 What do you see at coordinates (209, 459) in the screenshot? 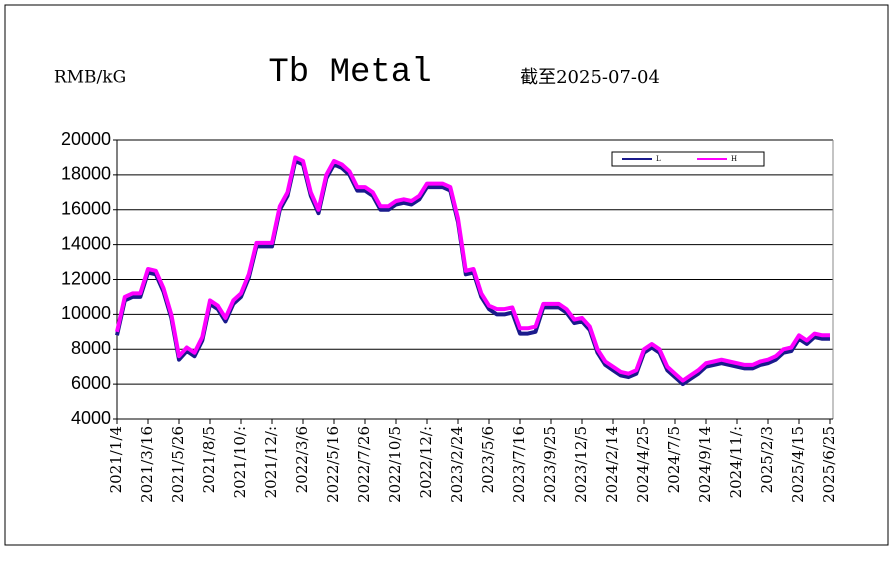
I see `x-tick-label: 2021/8/5` at bounding box center [209, 459].